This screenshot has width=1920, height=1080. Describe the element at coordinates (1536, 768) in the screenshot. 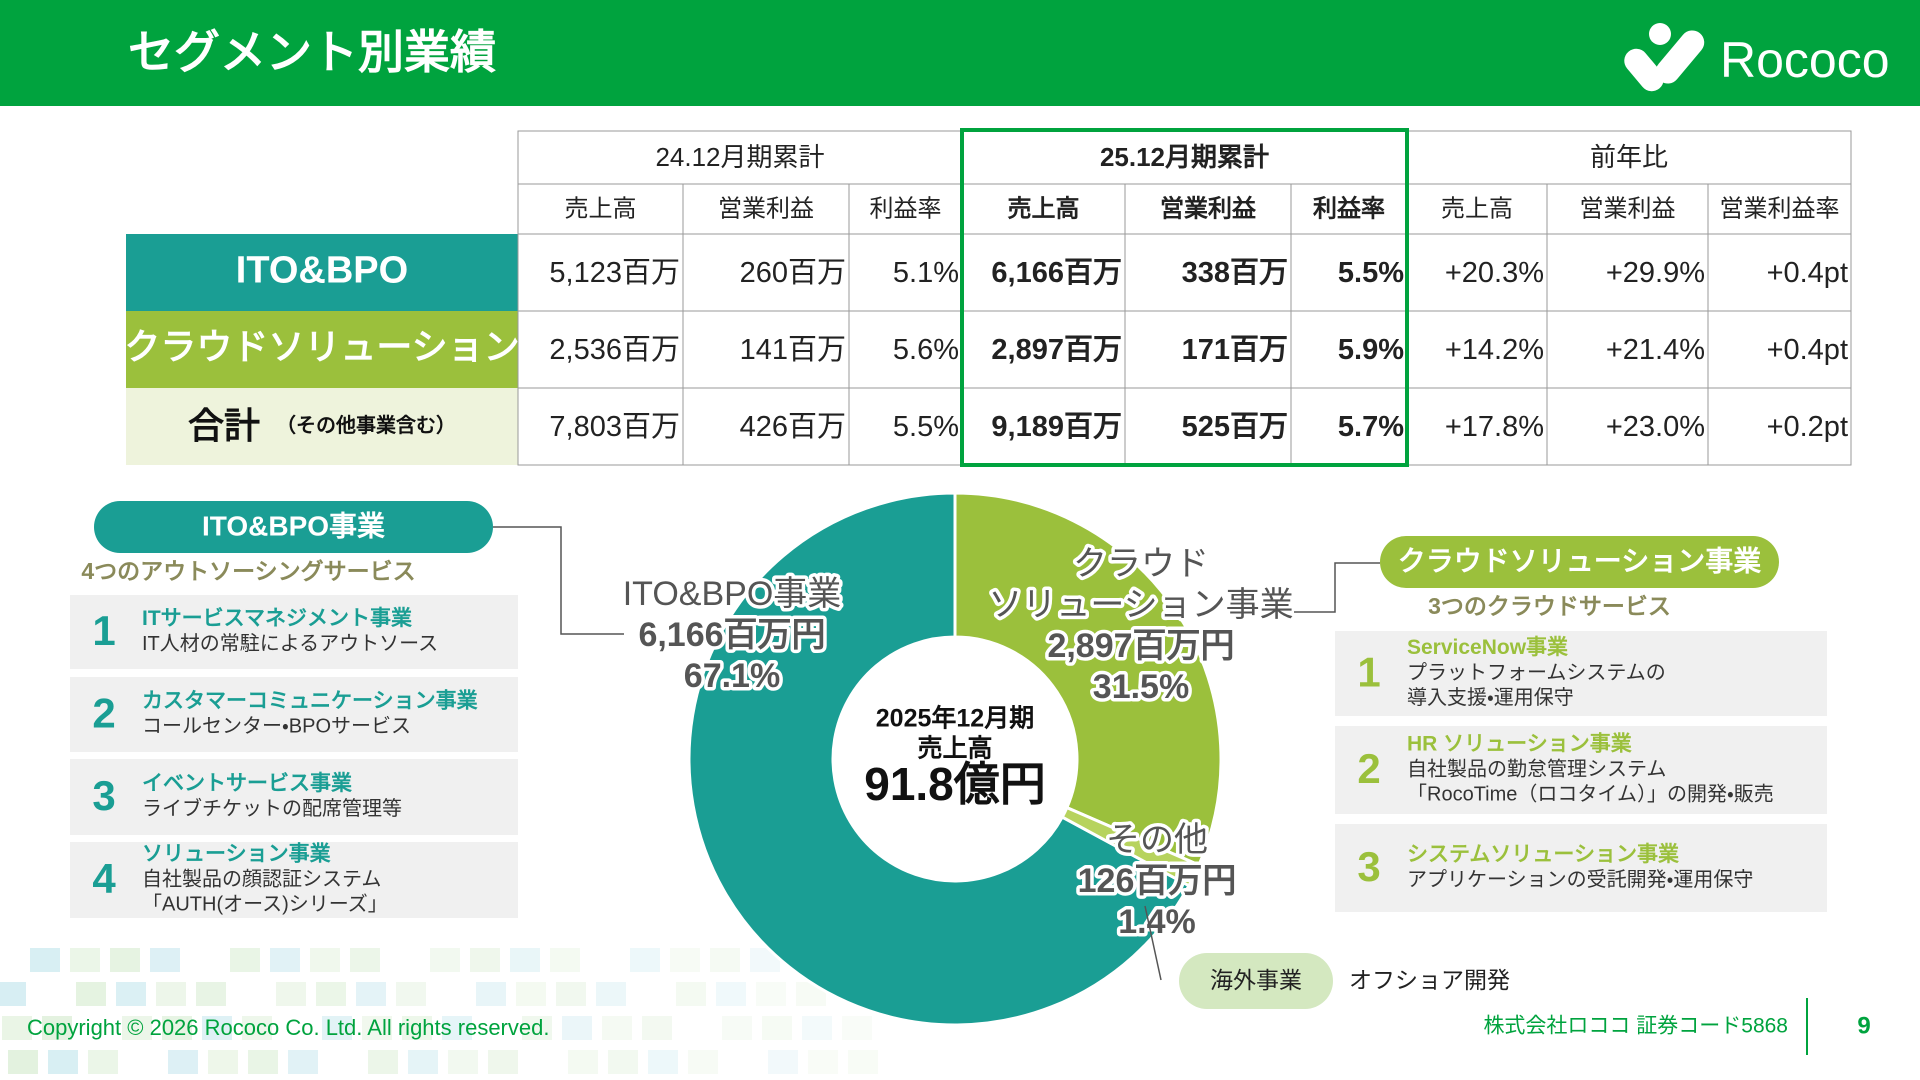

I see `item-desc: 自社製品の勤怠管理システム` at that location.